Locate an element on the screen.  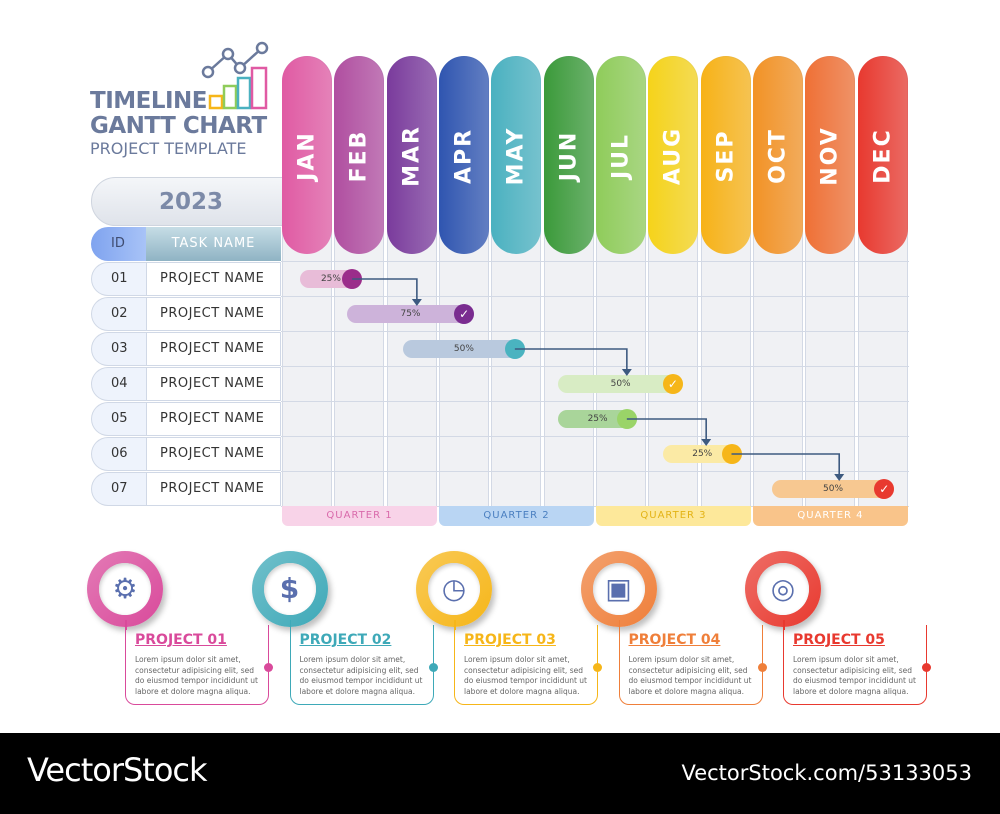
month-header: OCT is located at coordinates (777, 155).